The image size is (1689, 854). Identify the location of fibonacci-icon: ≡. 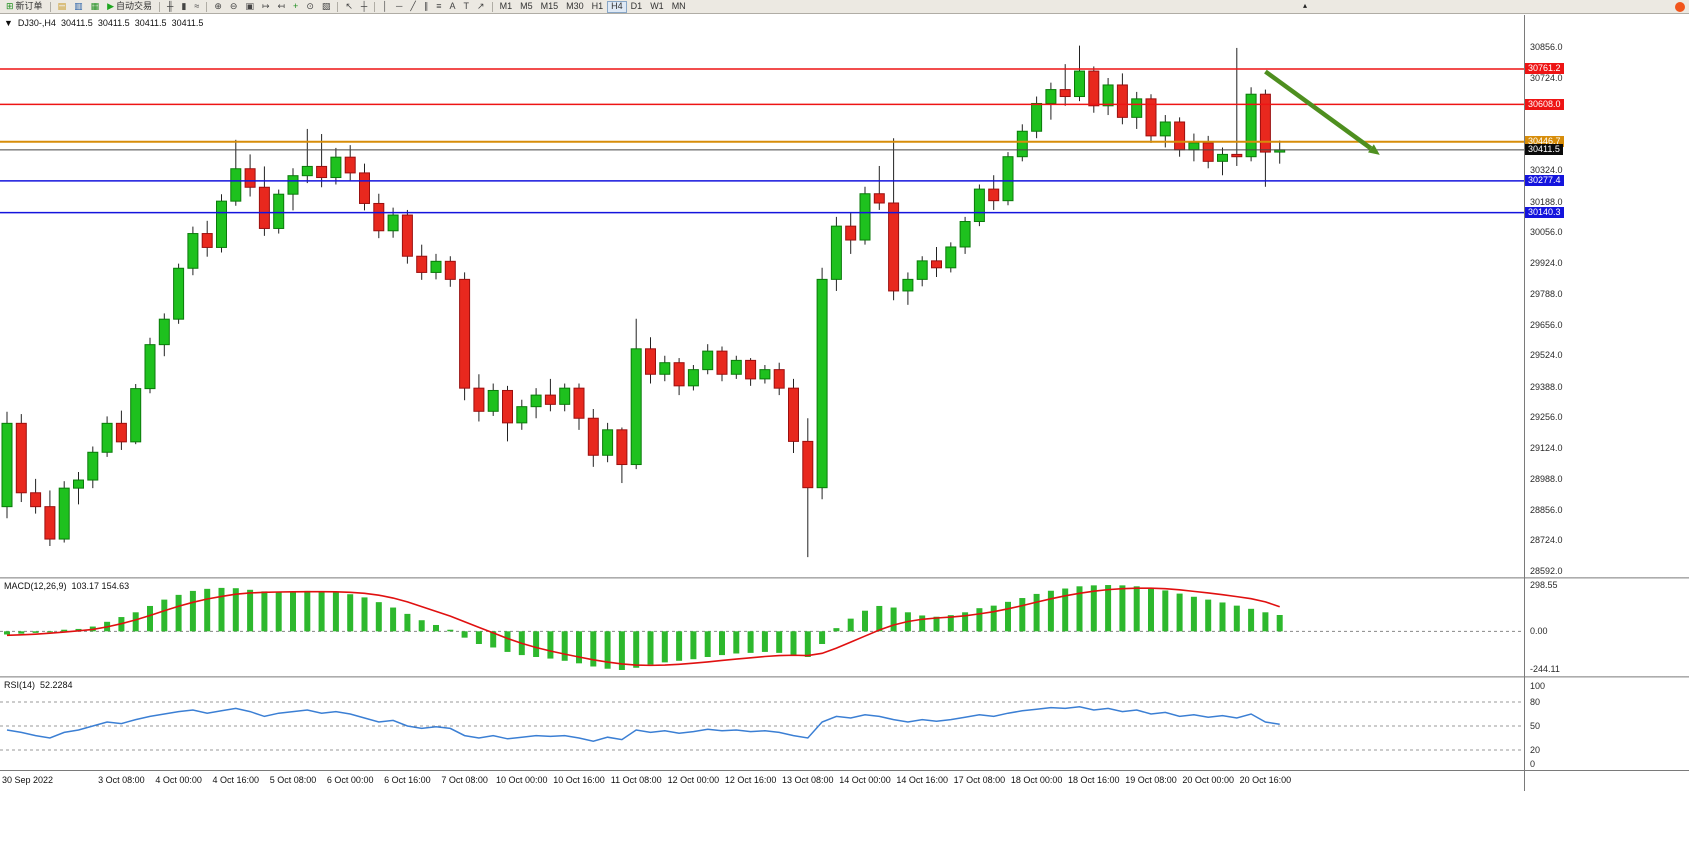
(439, 6).